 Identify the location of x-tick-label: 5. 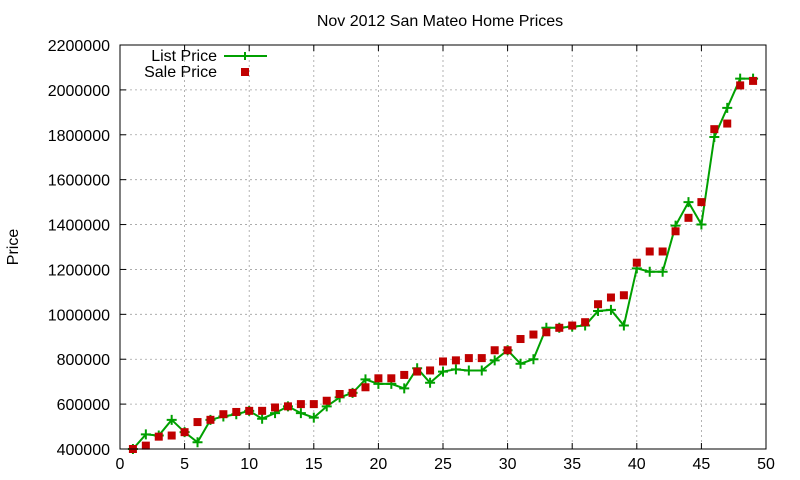
(184, 464).